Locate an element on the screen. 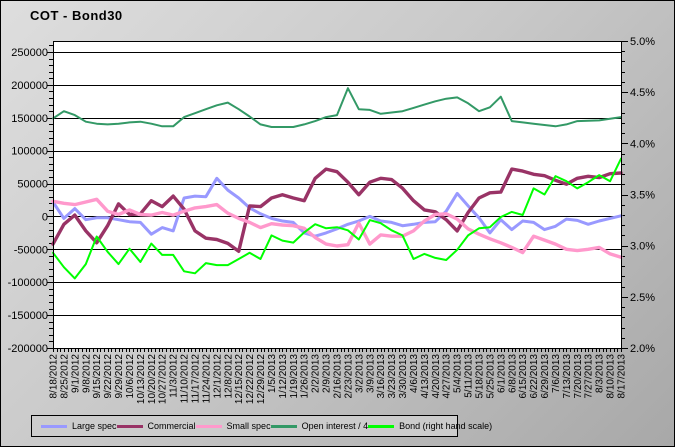  legend-item: Bond (right hand scale) is located at coordinates (430, 426).